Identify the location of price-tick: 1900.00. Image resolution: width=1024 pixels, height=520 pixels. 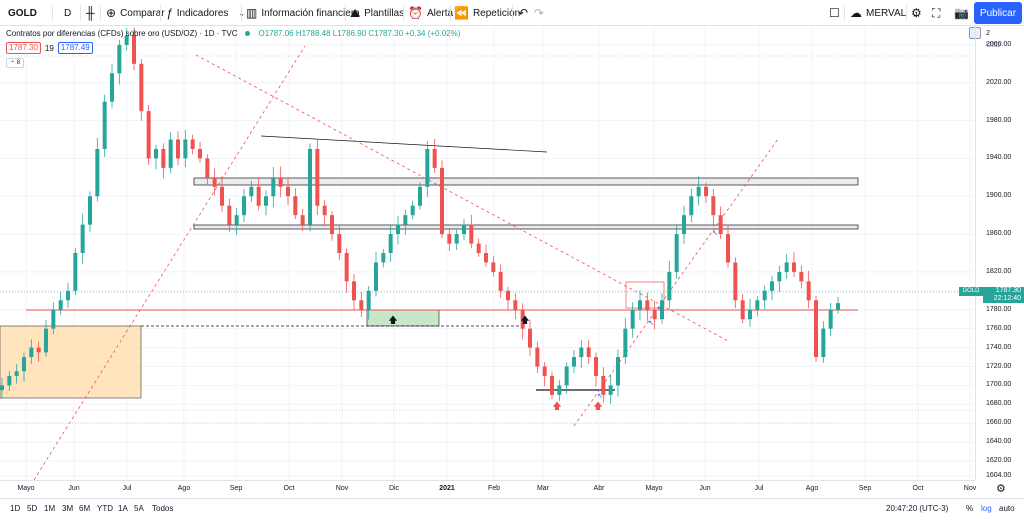
(999, 196).